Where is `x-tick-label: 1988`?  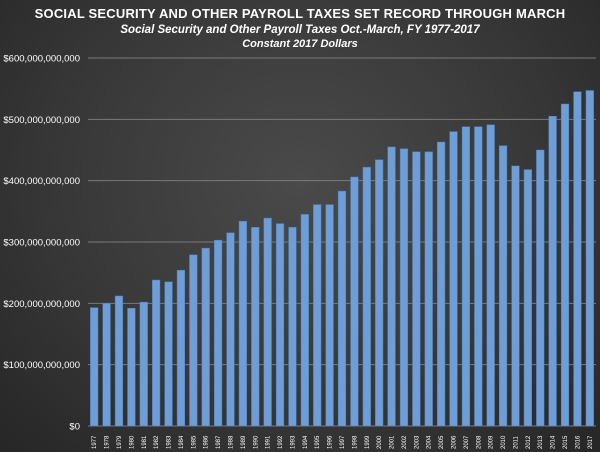
x-tick-label: 1988 is located at coordinates (231, 442).